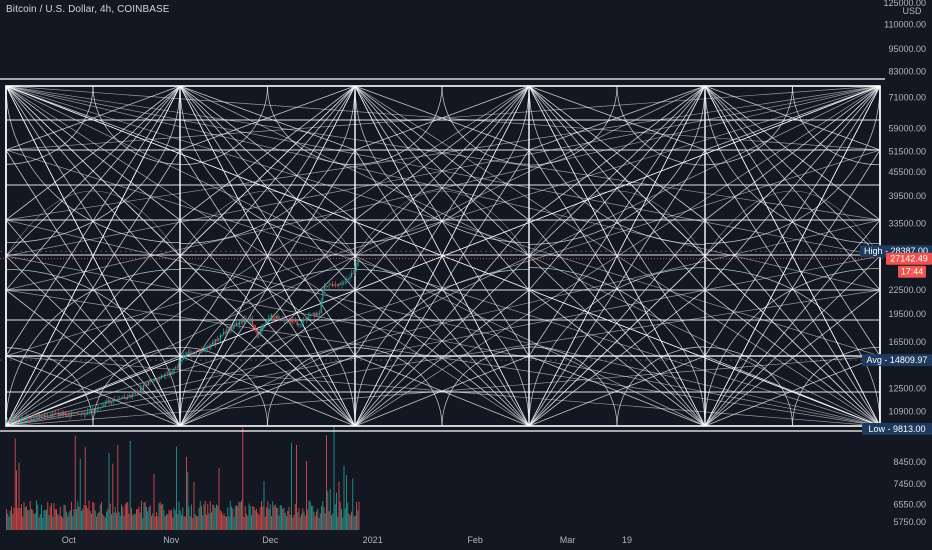 The height and width of the screenshot is (550, 932). Describe the element at coordinates (896, 251) in the screenshot. I see `high-tag-label: High - 28387.00` at that location.